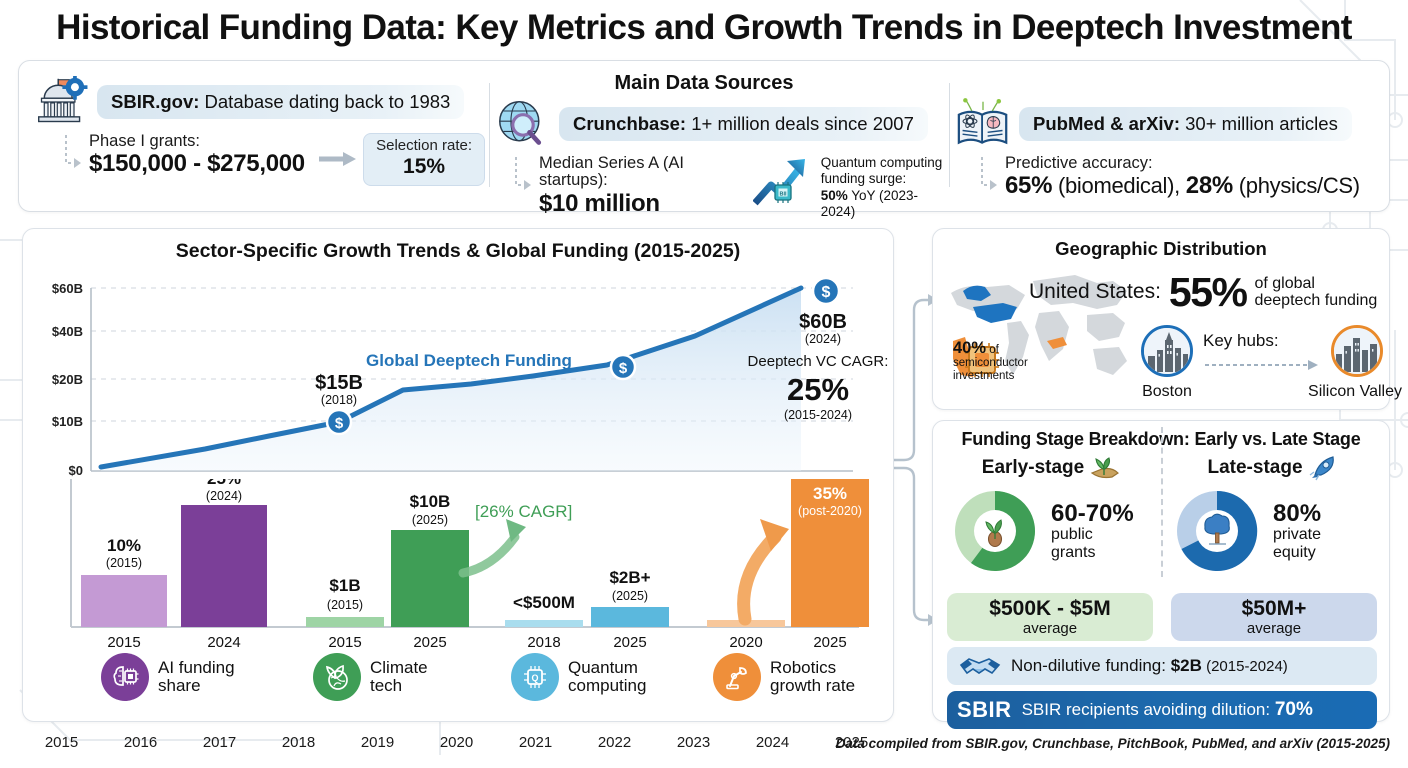 The width and height of the screenshot is (1408, 768). Describe the element at coordinates (76, 470) in the screenshot. I see `ytick-0: $0` at that location.